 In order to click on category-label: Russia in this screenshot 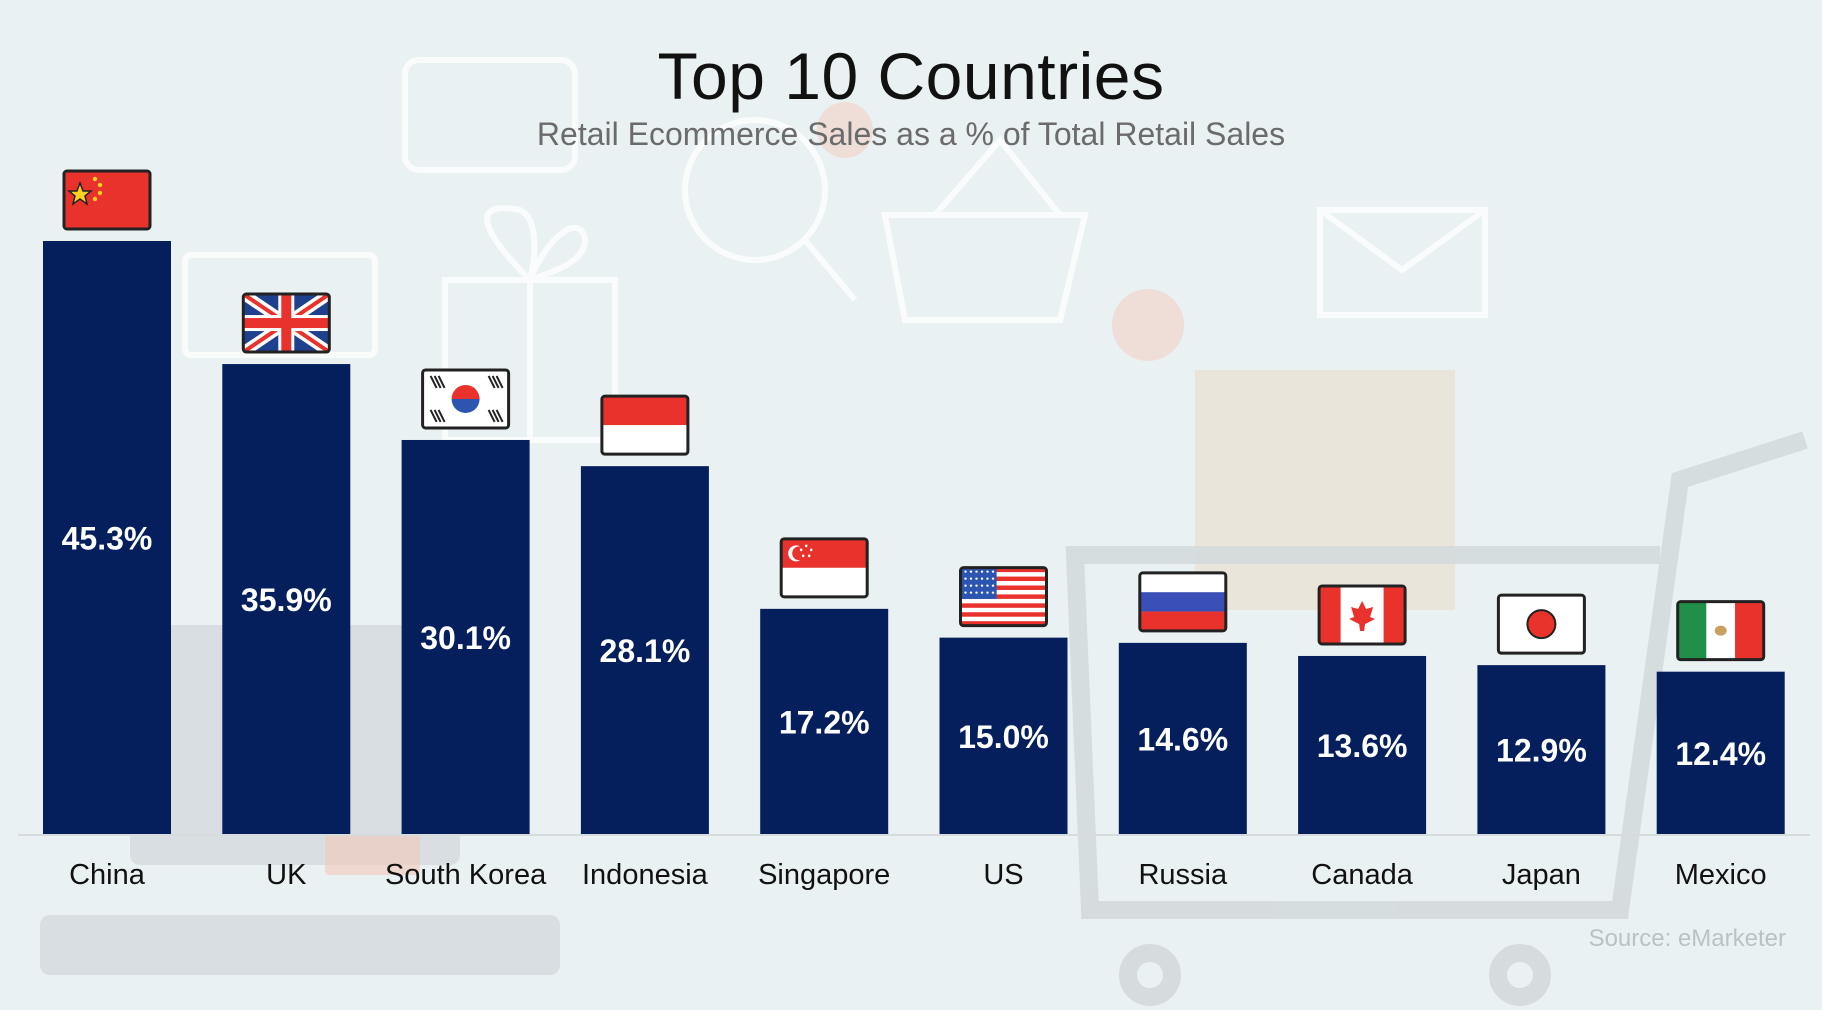, I will do `click(1183, 875)`.